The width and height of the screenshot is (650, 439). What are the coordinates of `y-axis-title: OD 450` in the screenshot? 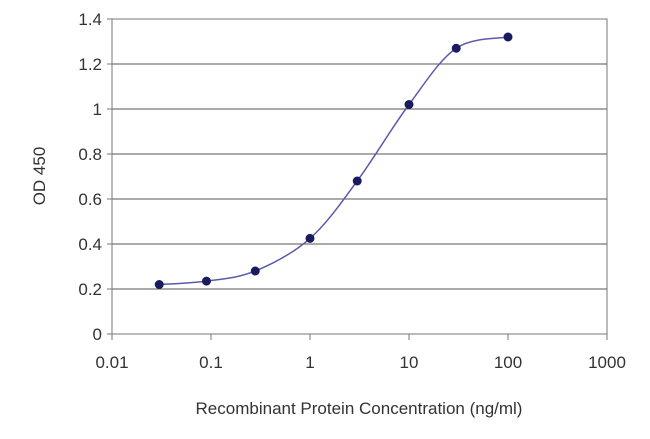 It's located at (39, 176).